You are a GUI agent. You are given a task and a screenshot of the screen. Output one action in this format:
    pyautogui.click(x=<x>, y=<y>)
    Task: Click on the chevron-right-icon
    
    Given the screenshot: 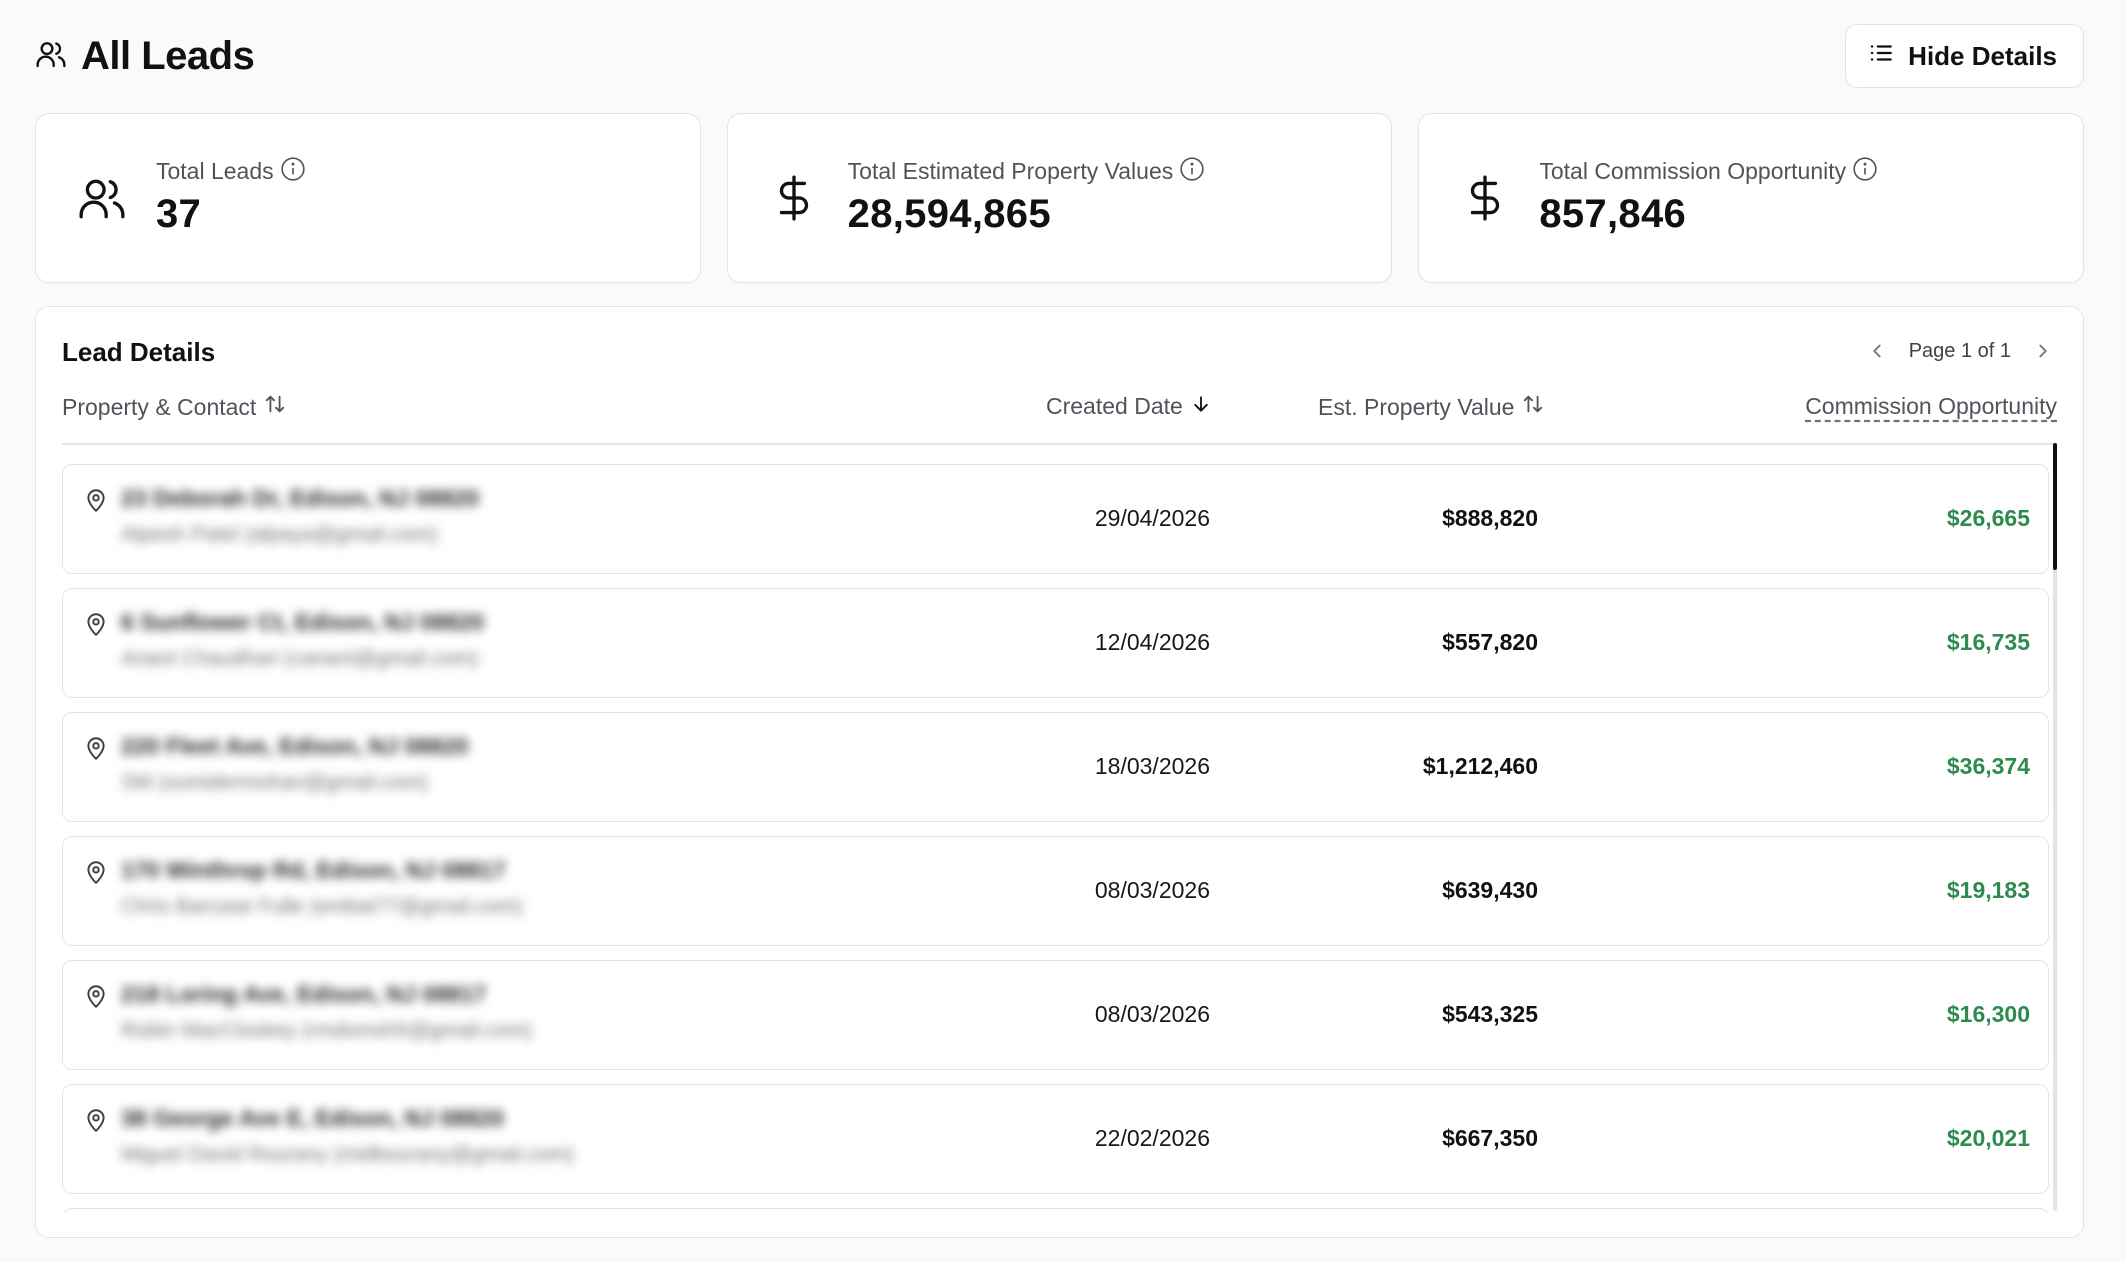 What is the action you would take?
    pyautogui.click(x=2043, y=351)
    